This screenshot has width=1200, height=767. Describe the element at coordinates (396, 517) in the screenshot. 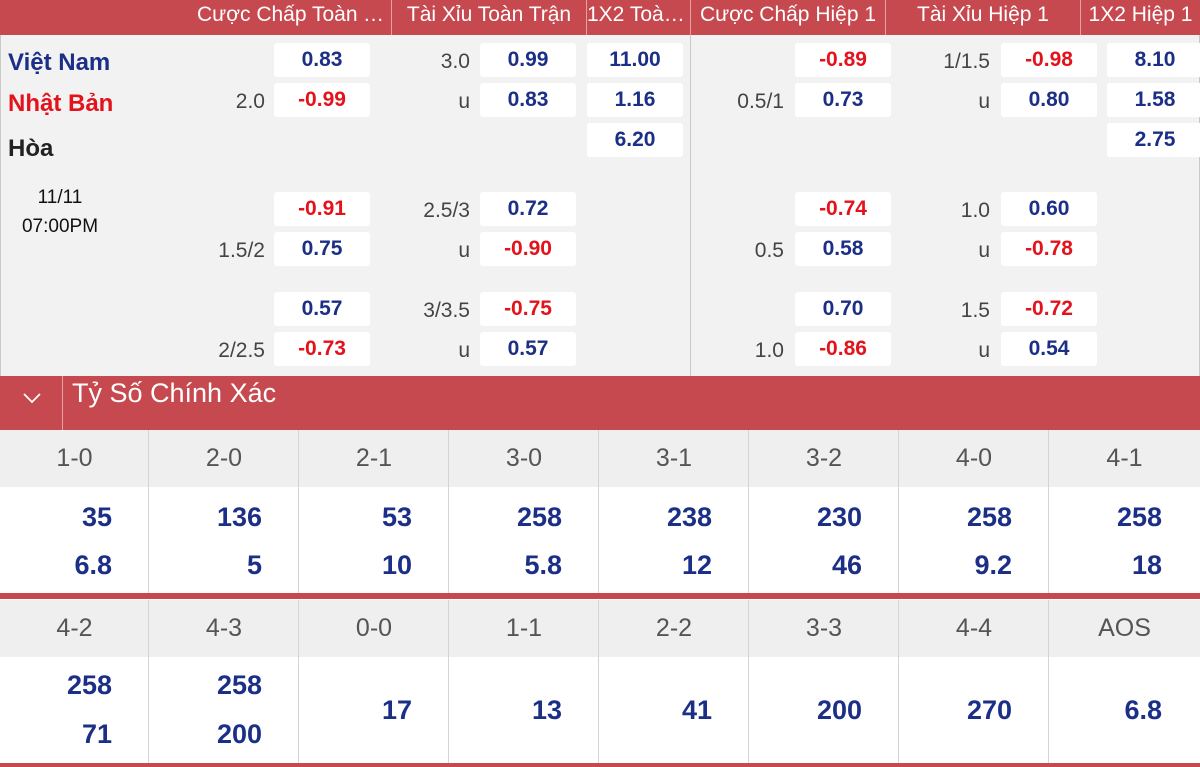

I see `score-odd-top: 53` at that location.